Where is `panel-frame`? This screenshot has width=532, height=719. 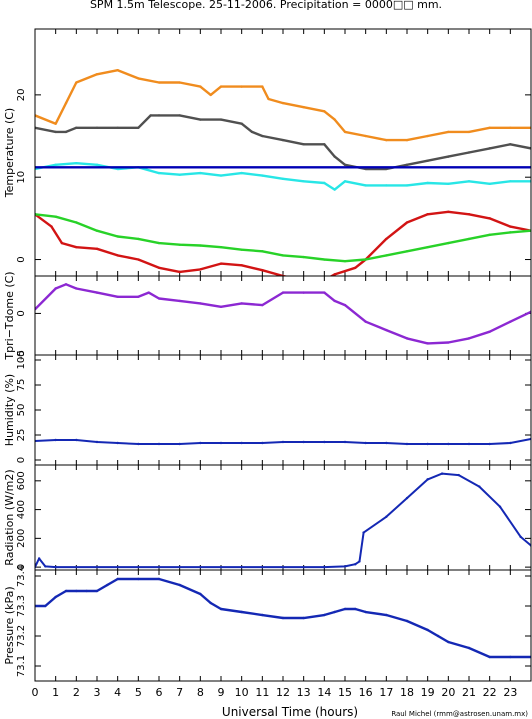
panel-frame is located at coordinates (283, 410).